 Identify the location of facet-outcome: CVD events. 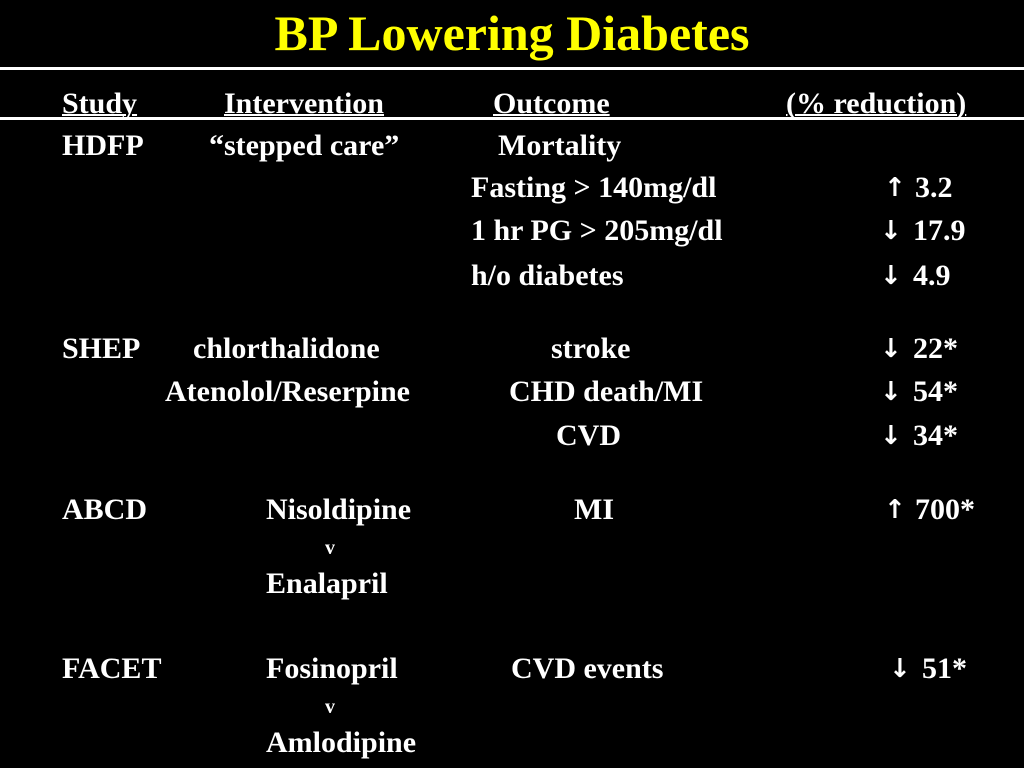
(587, 668).